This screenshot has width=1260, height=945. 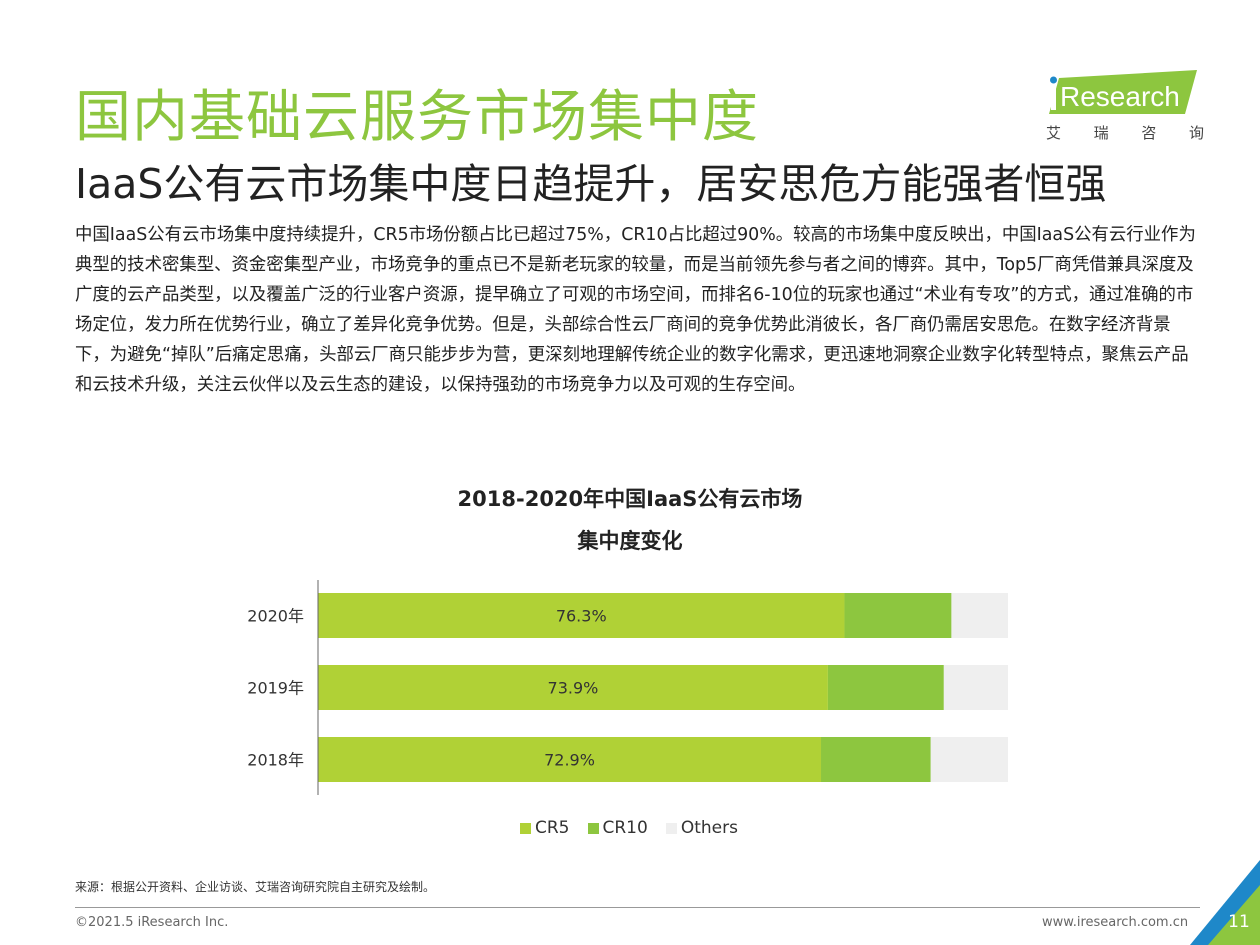 What do you see at coordinates (275, 760) in the screenshot?
I see `category-label: 2018年` at bounding box center [275, 760].